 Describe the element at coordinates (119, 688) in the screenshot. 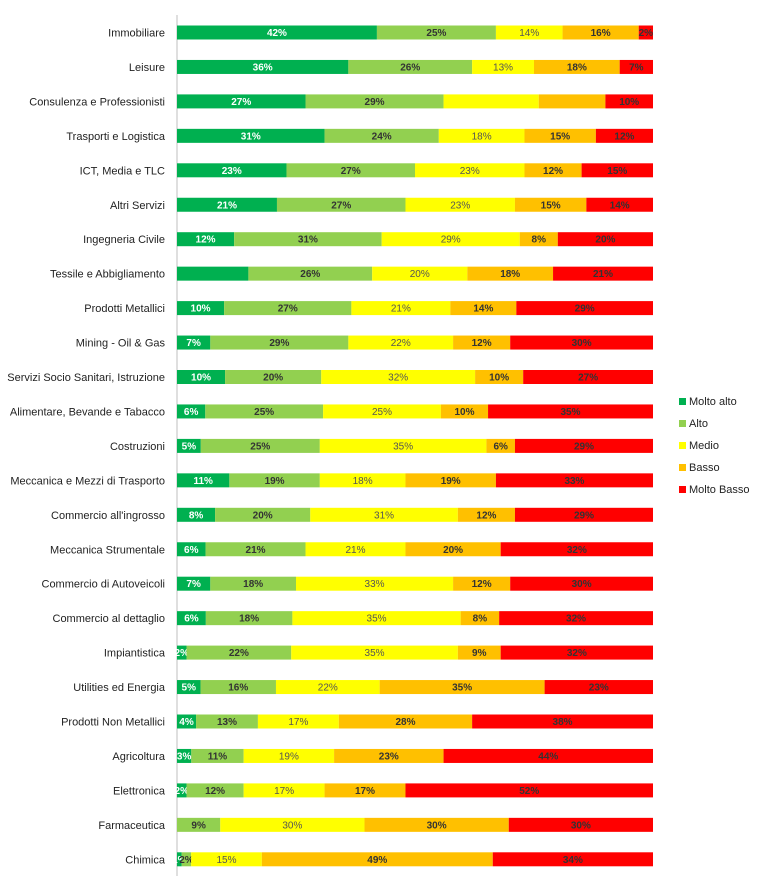

I see `category-label-utilities-ed-energia: Utilities ed Energia` at that location.